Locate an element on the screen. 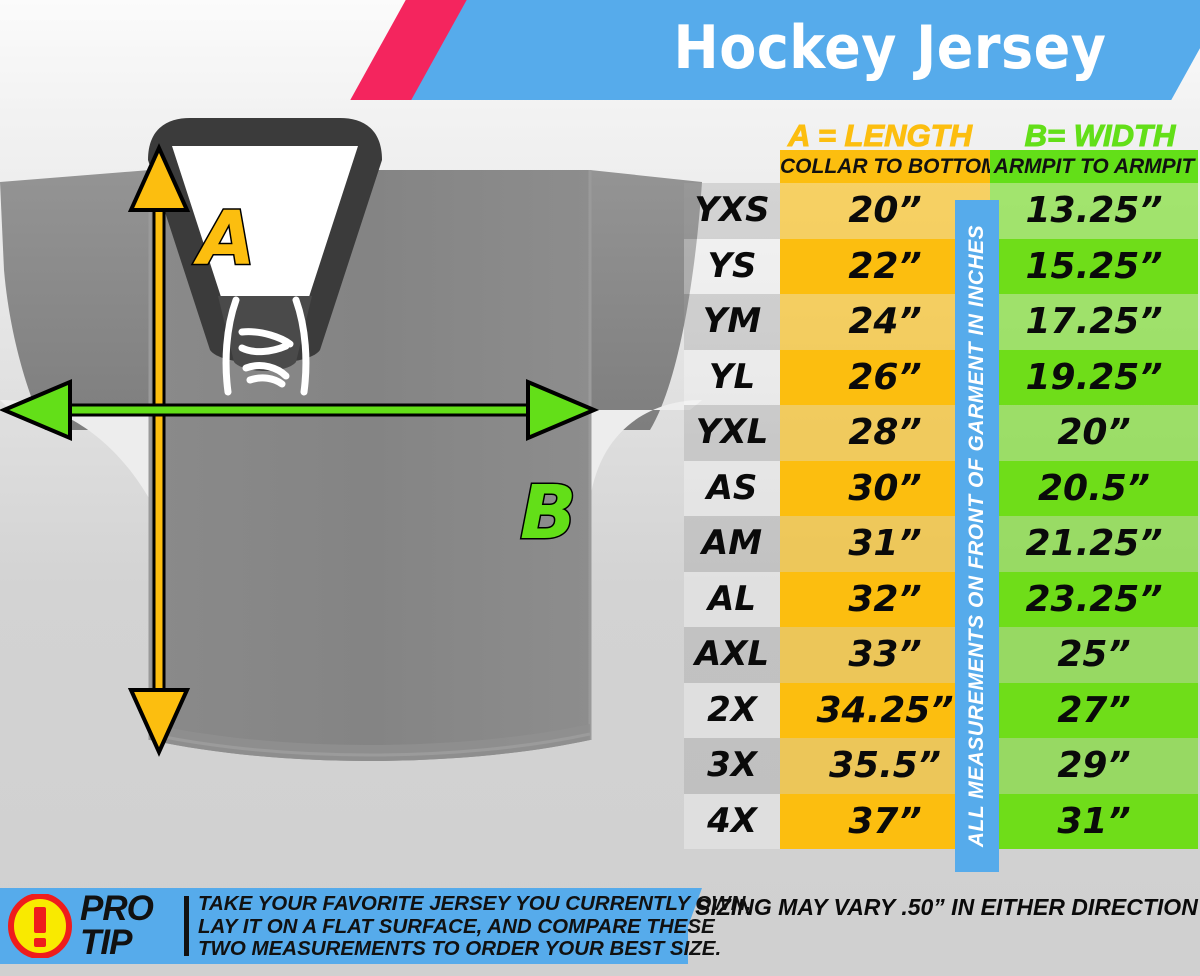  pro-tip-divider is located at coordinates (186, 926).